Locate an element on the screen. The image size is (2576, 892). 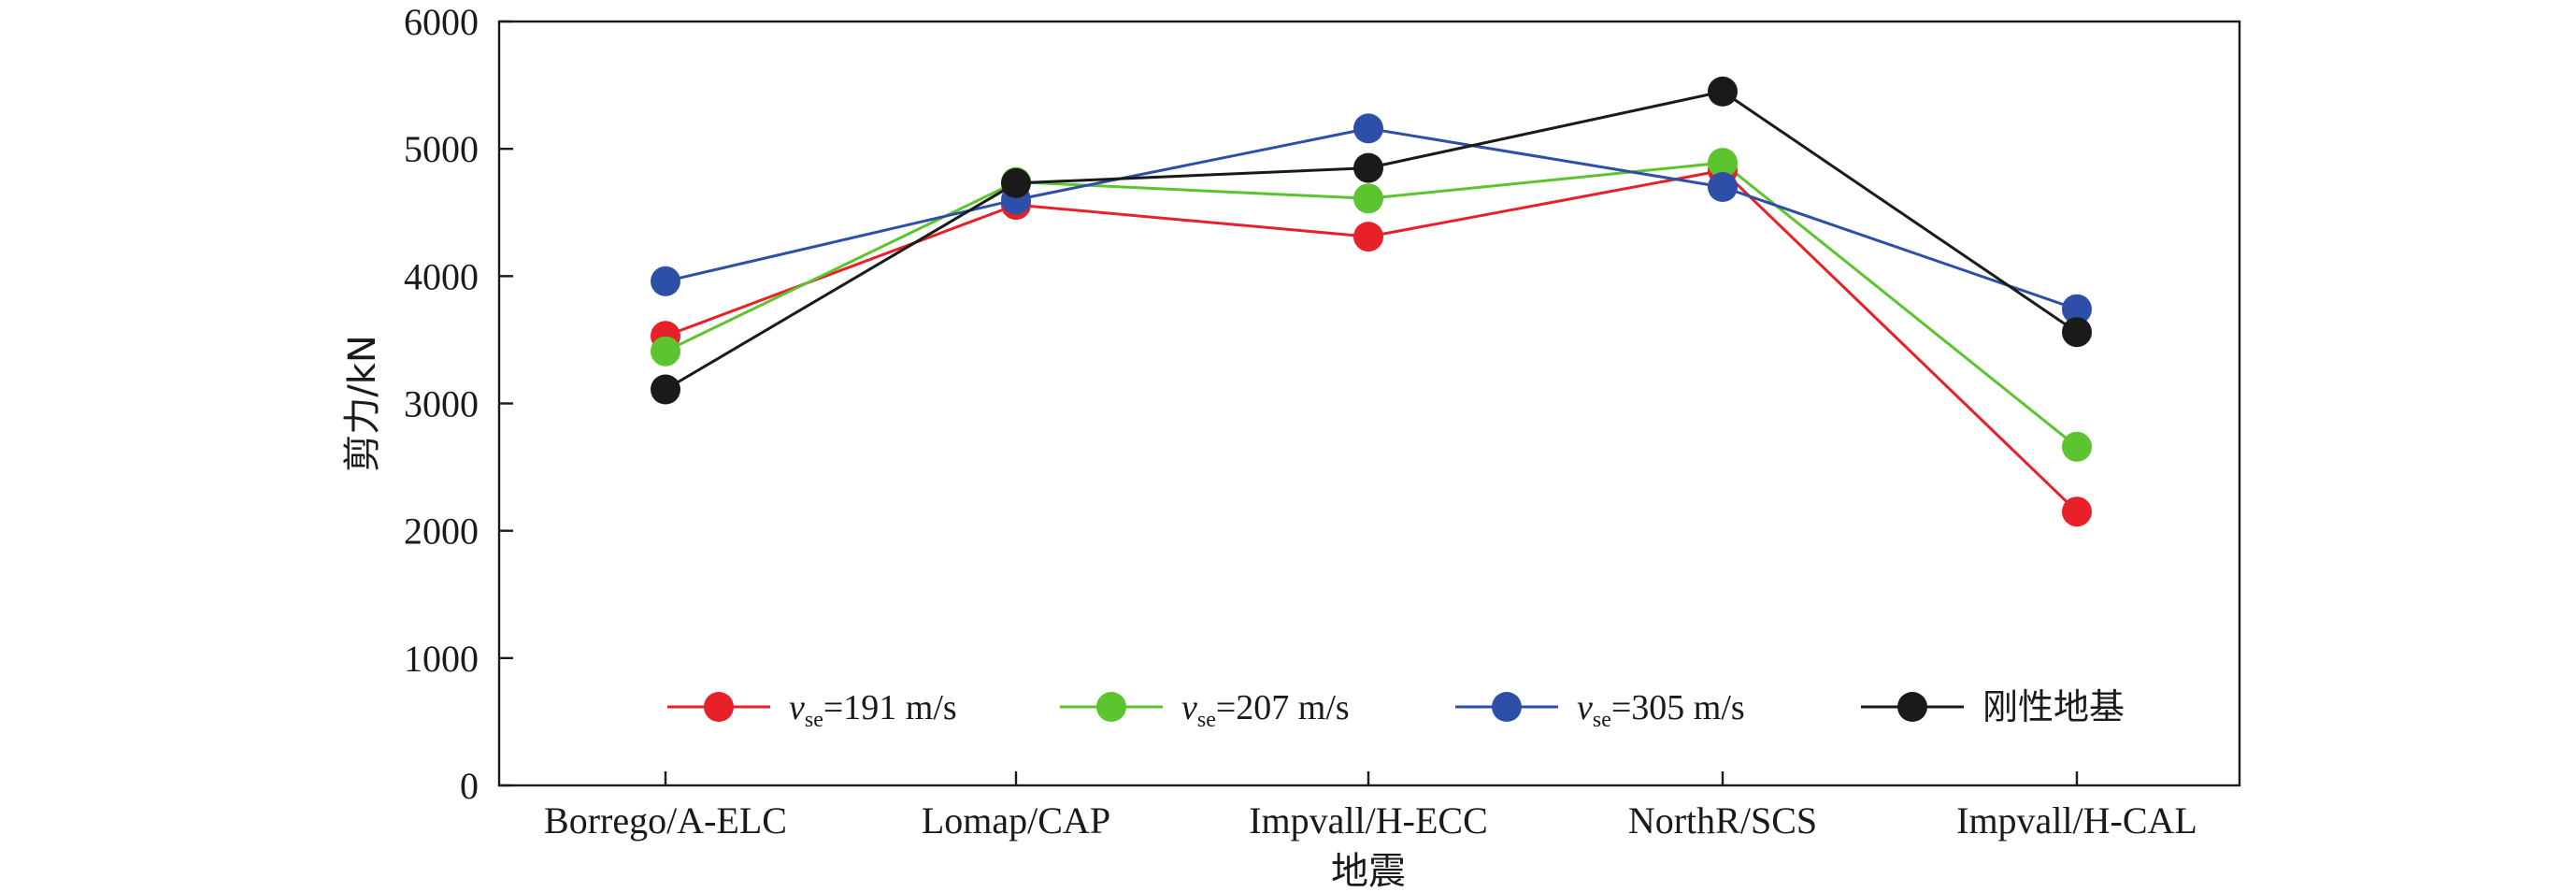
x-tick-label: Impvall/H-CAL is located at coordinates (2076, 821).